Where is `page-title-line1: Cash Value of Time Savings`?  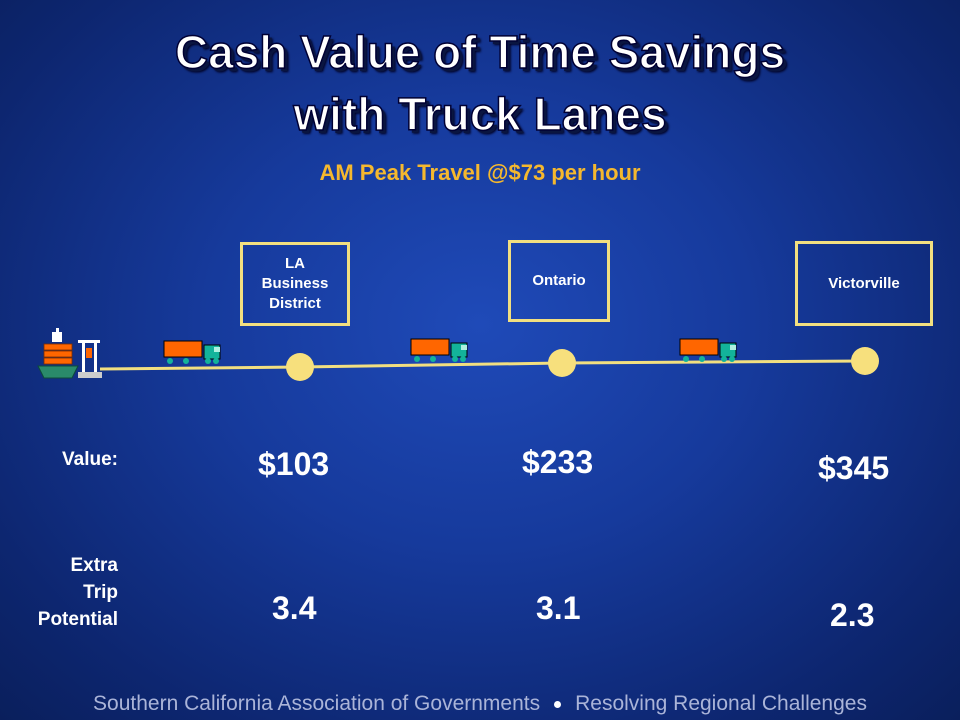 page-title-line1: Cash Value of Time Savings is located at coordinates (480, 52).